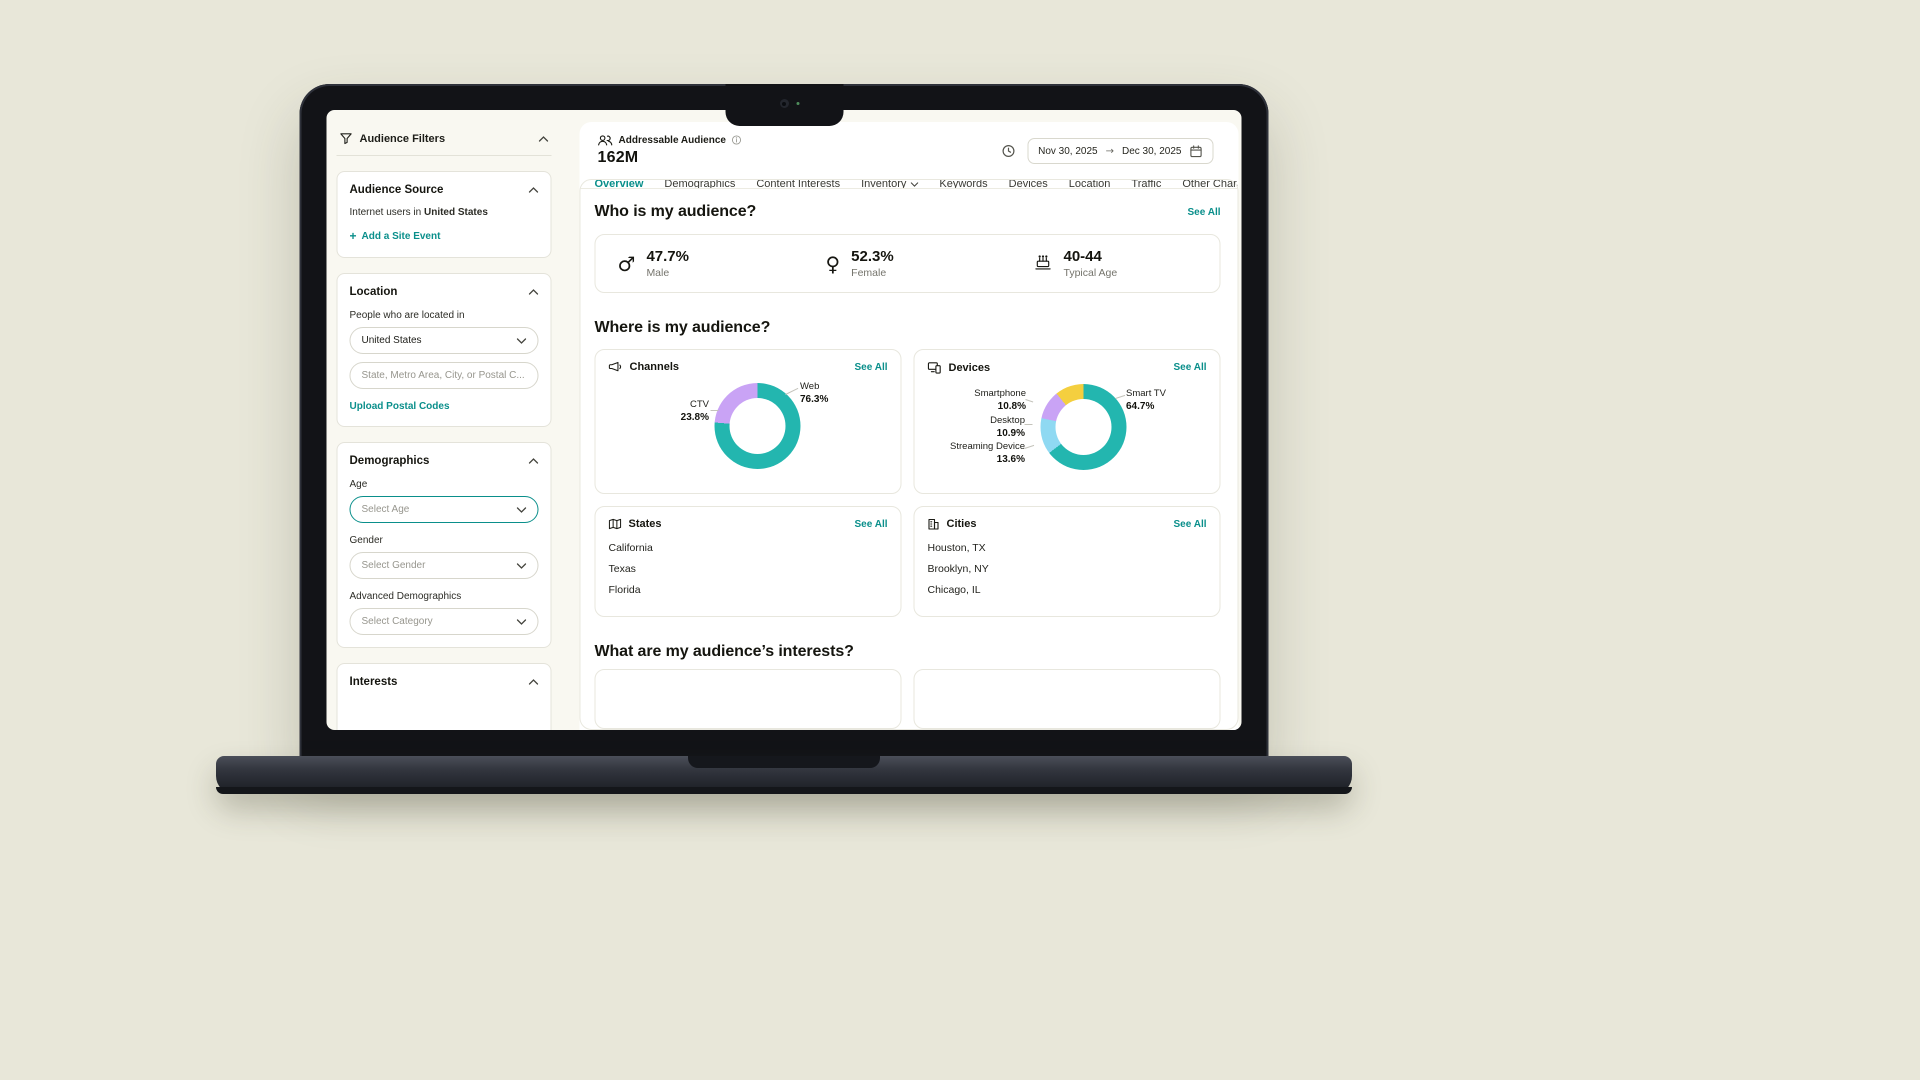 The width and height of the screenshot is (1920, 1080). Describe the element at coordinates (1140, 407) in the screenshot. I see `smarttv-value: 64.7%` at that location.